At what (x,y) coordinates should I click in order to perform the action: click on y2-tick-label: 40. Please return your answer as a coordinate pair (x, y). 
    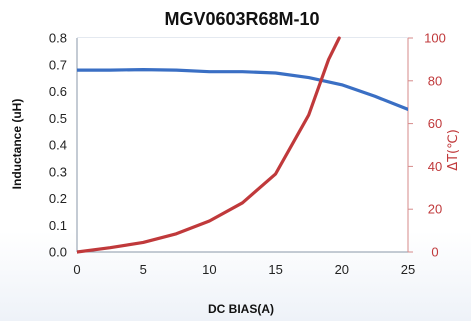
    Looking at the image, I should click on (435, 166).